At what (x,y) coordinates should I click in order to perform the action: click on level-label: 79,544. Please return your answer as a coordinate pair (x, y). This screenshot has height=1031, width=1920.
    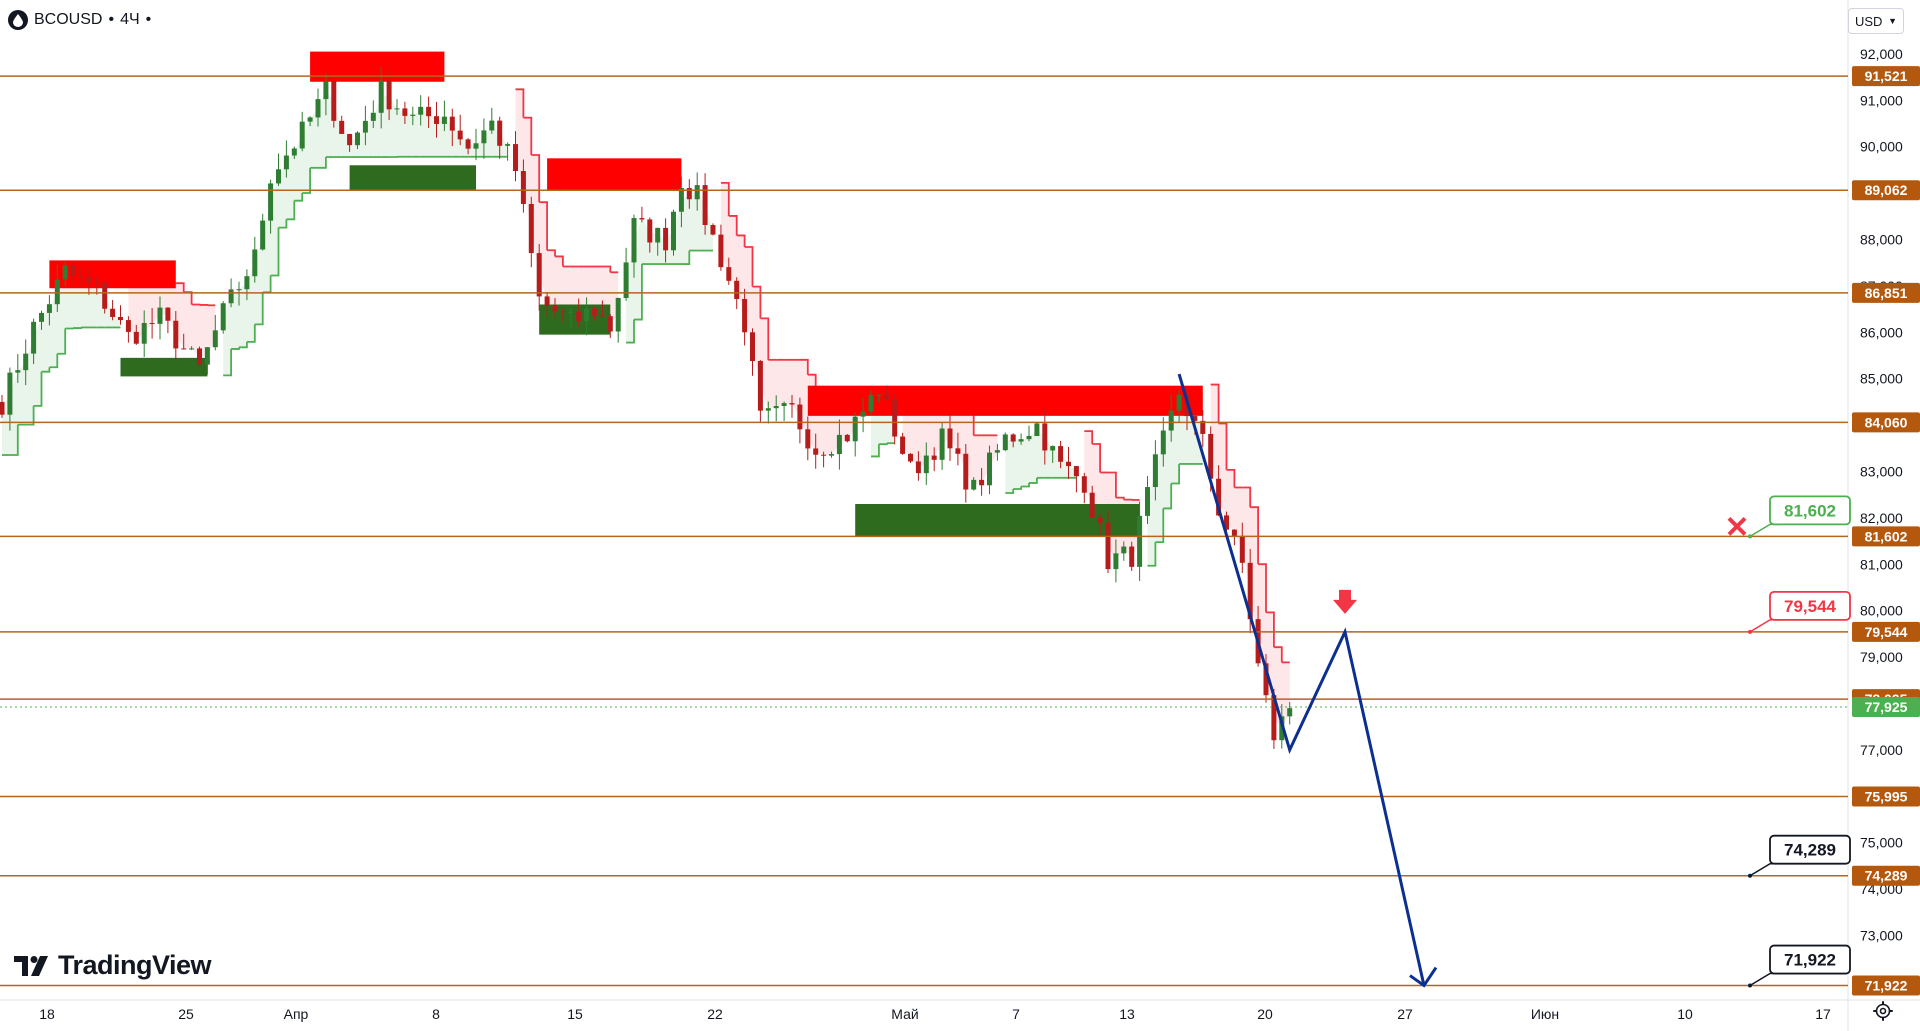
    Looking at the image, I should click on (1886, 632).